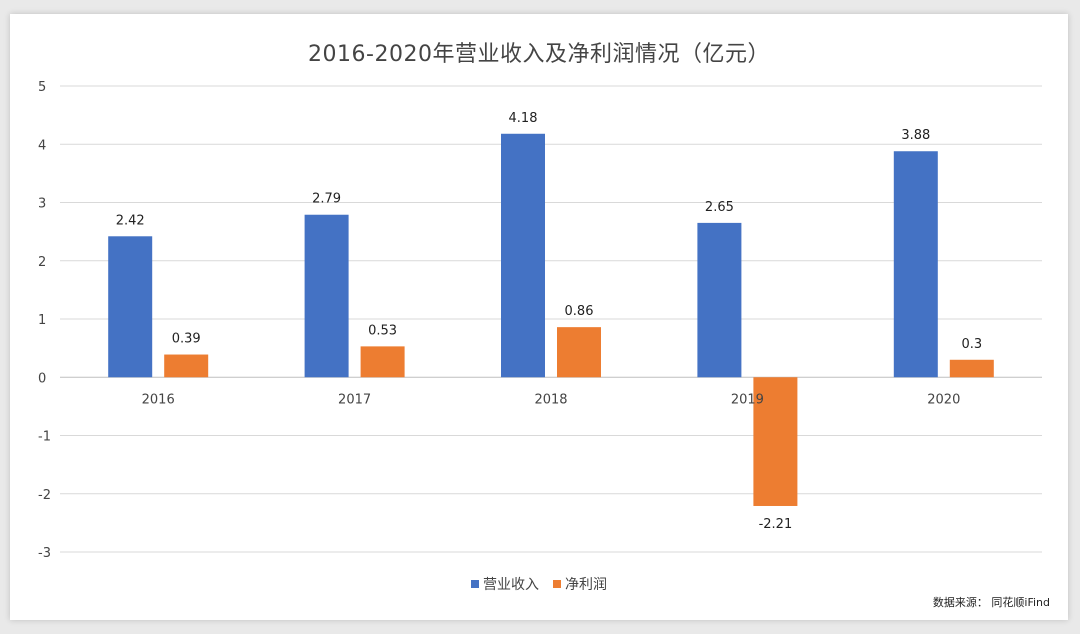 The width and height of the screenshot is (1080, 634). What do you see at coordinates (550, 399) in the screenshot?
I see `x-tick-label-2018: 2018` at bounding box center [550, 399].